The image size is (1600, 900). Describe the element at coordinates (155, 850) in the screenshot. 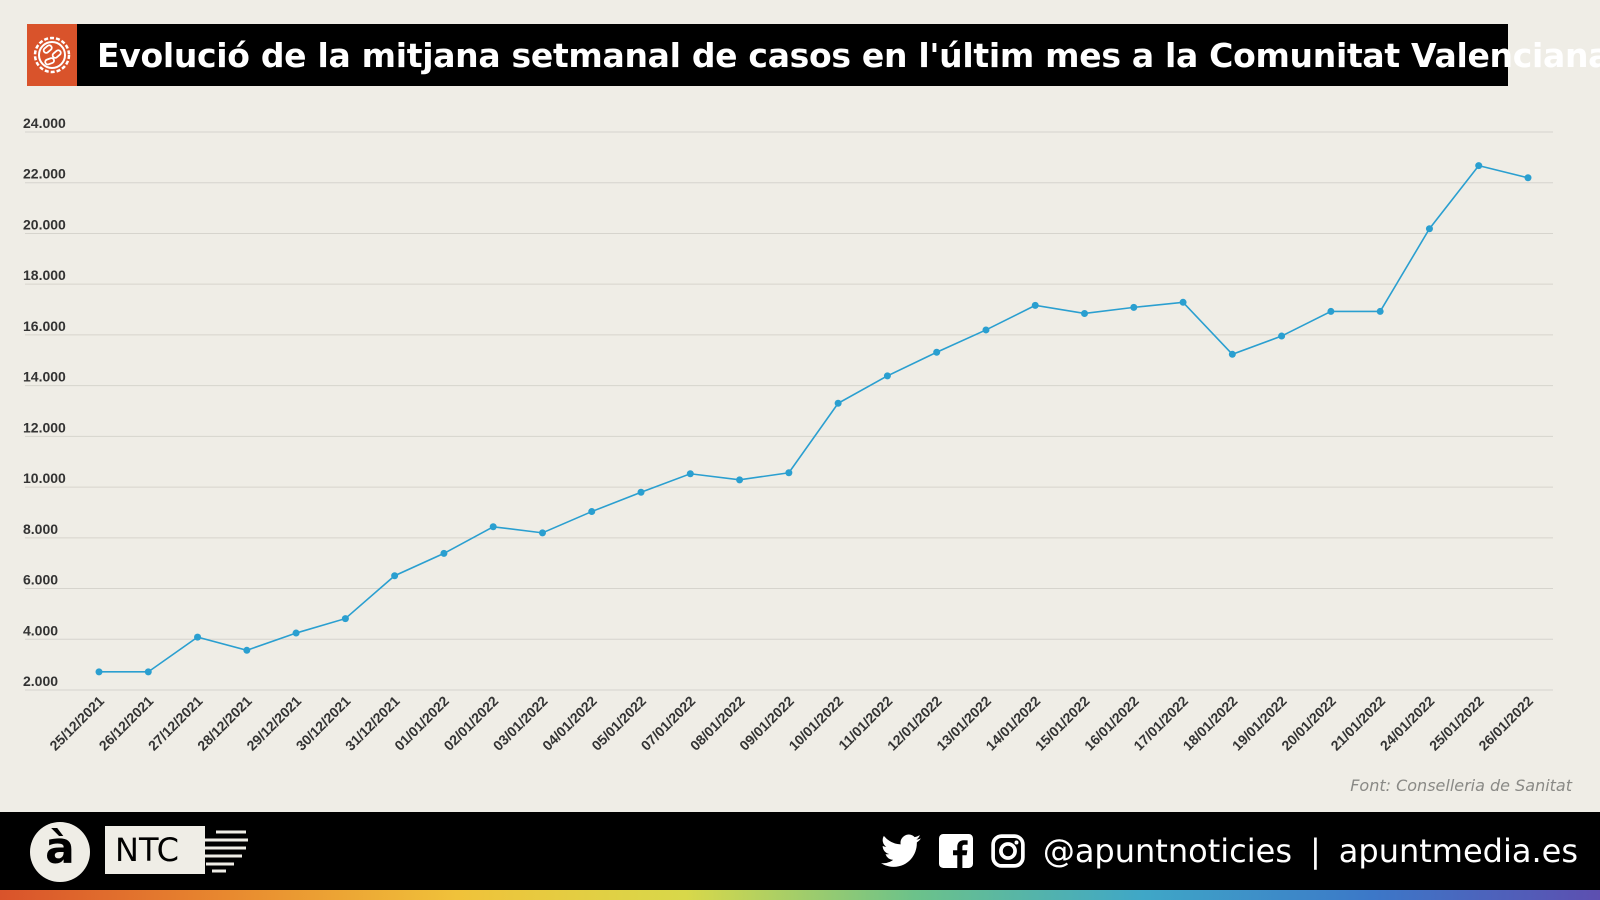

I see `ntc-logo: NTC` at that location.